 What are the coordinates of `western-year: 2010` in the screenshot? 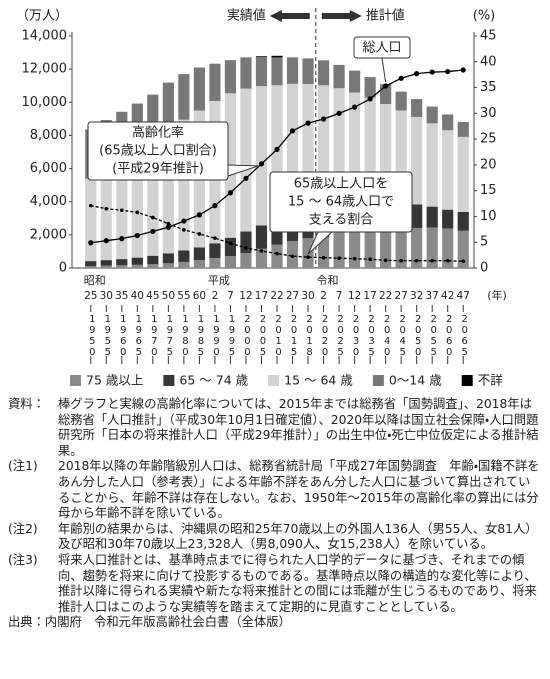 It's located at (278, 336).